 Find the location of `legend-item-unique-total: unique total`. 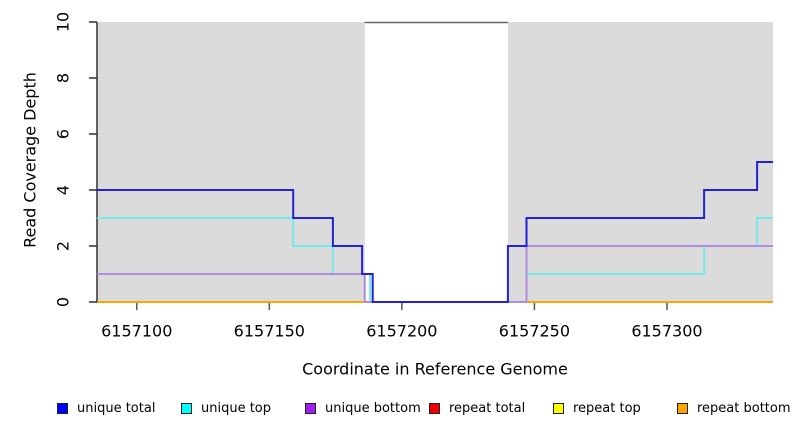

legend-item-unique-total: unique total is located at coordinates (106, 408).